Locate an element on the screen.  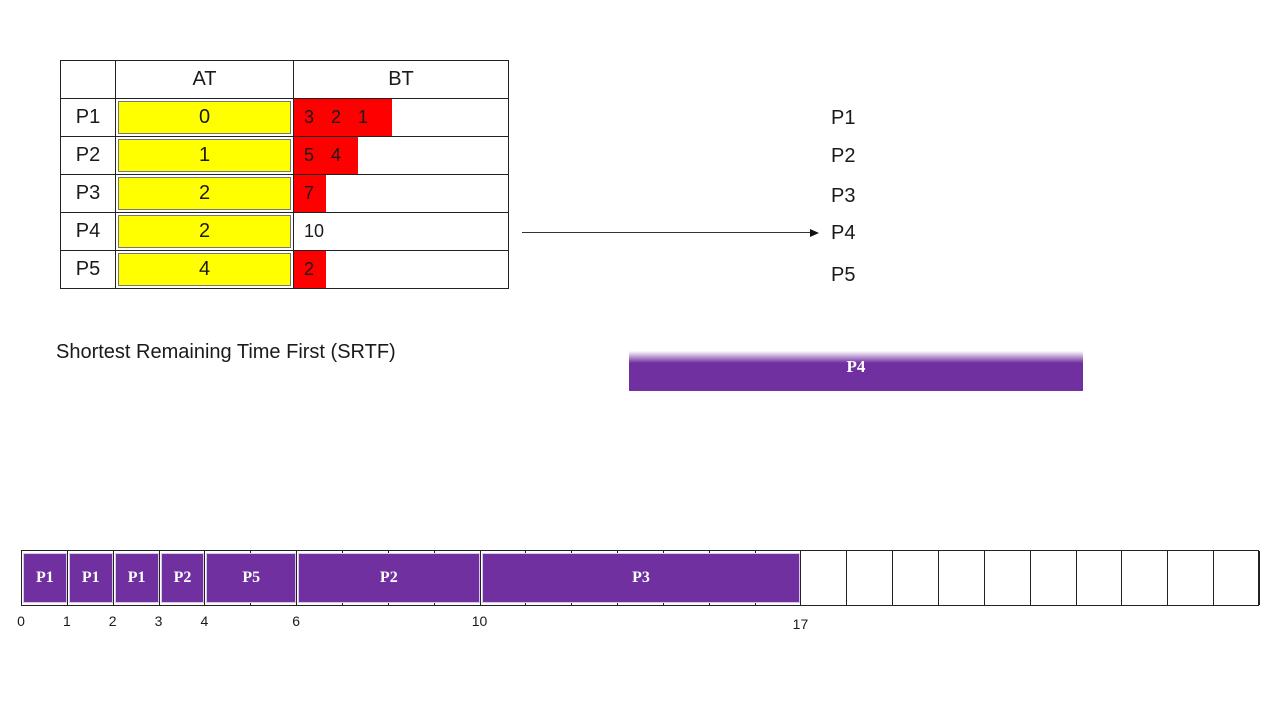
burst-values: 7 is located at coordinates (317, 193).